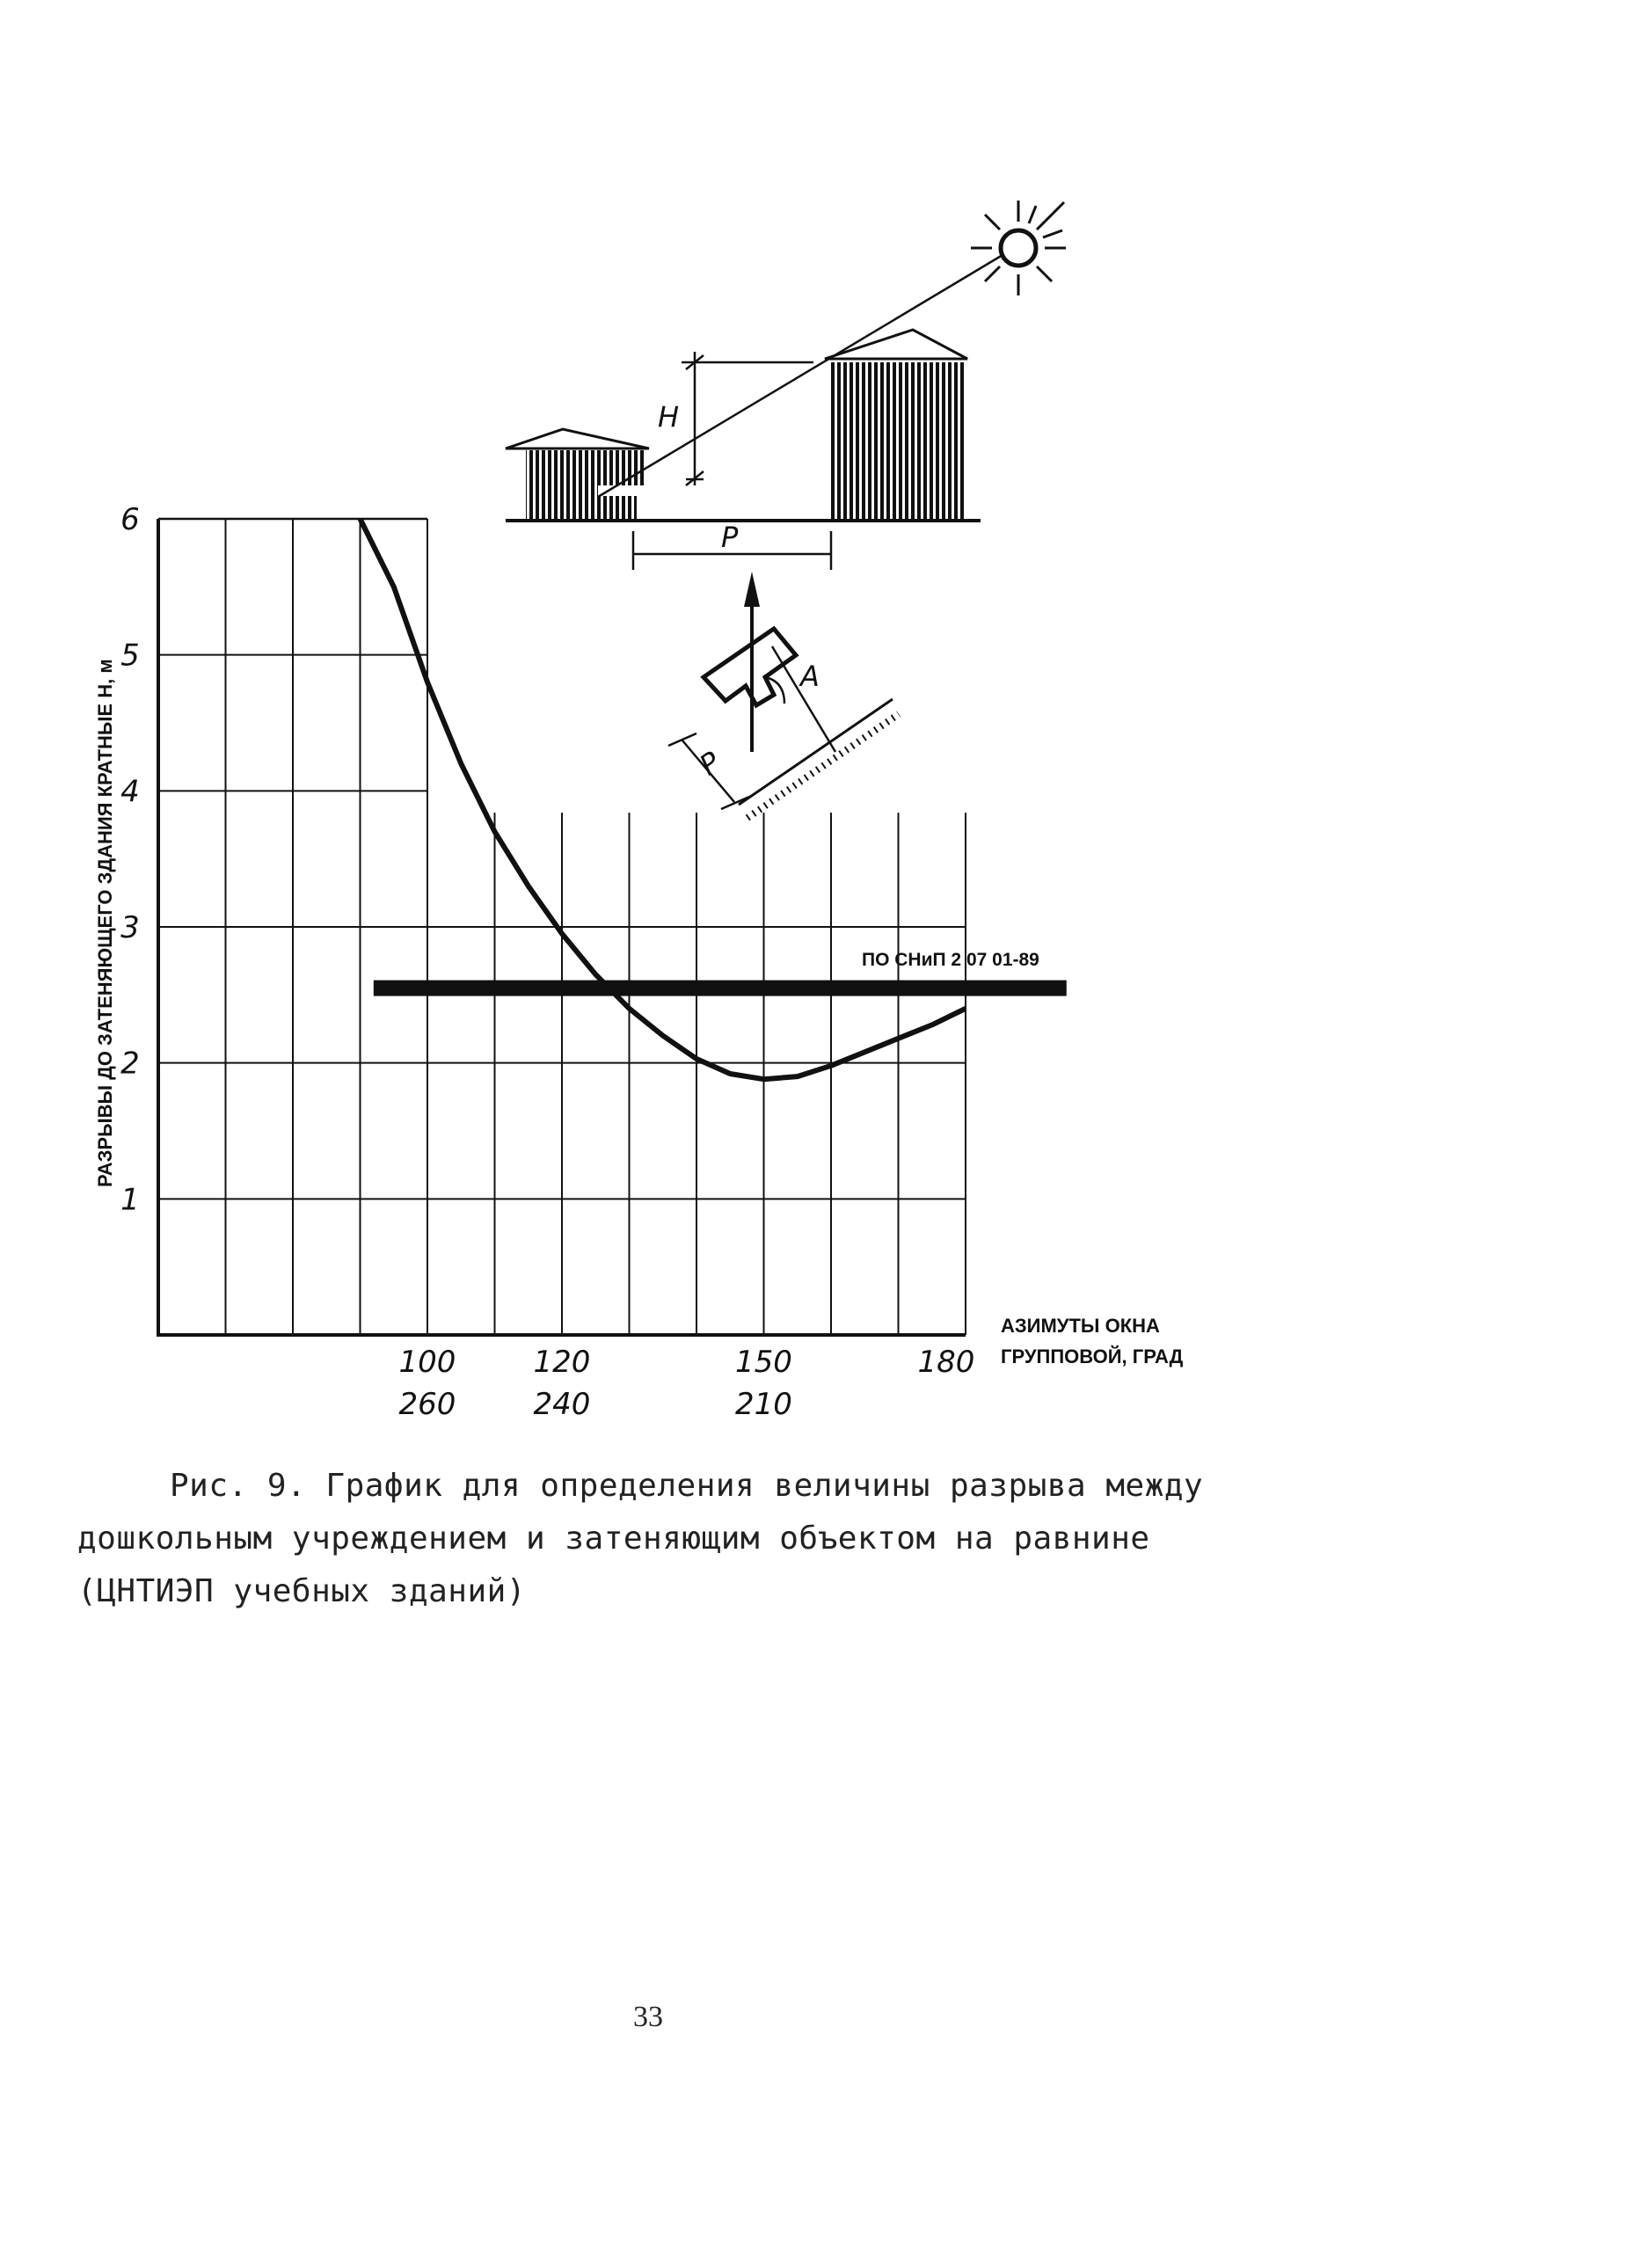 Image resolution: width=1648 pixels, height=2268 pixels. Describe the element at coordinates (951, 960) in the screenshot. I see `threshold-label: ПО СНиП 2 07 01-89` at that location.